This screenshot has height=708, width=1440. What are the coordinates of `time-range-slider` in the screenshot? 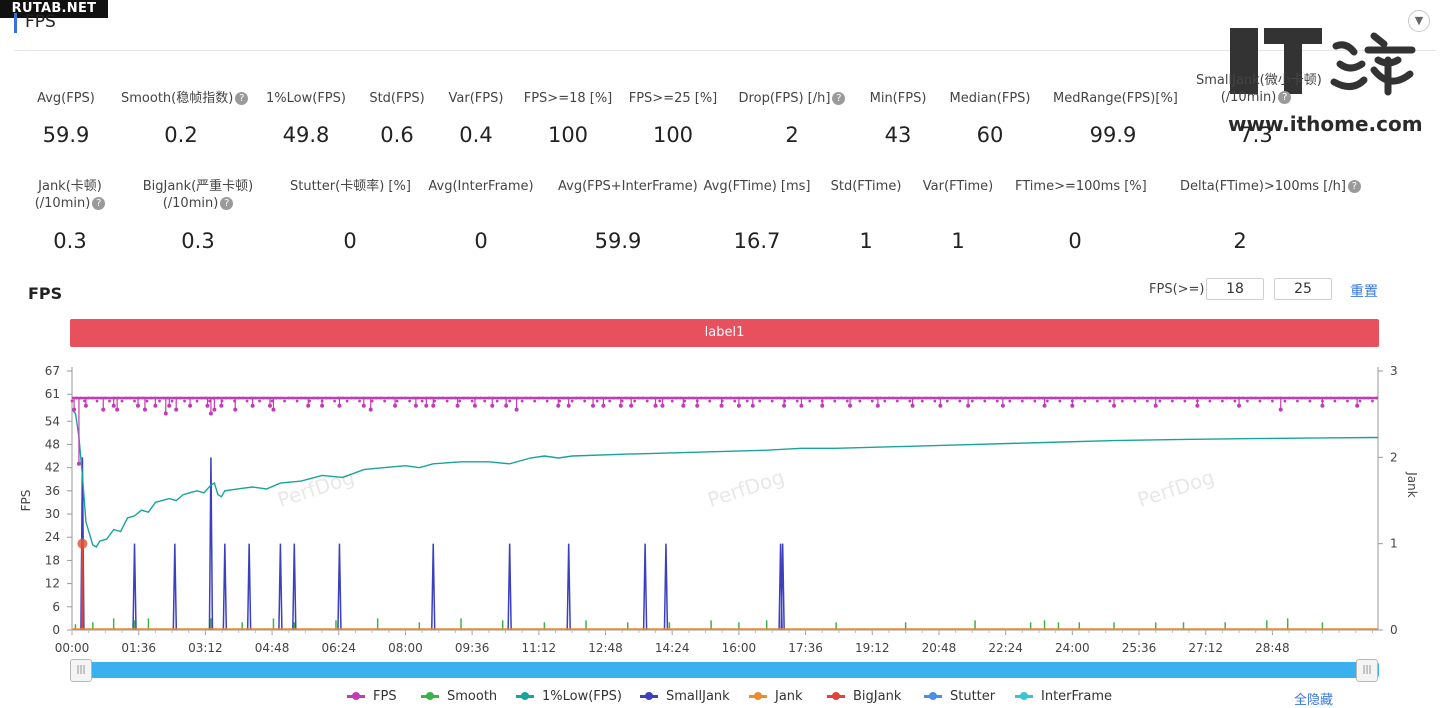 It's located at (724, 670).